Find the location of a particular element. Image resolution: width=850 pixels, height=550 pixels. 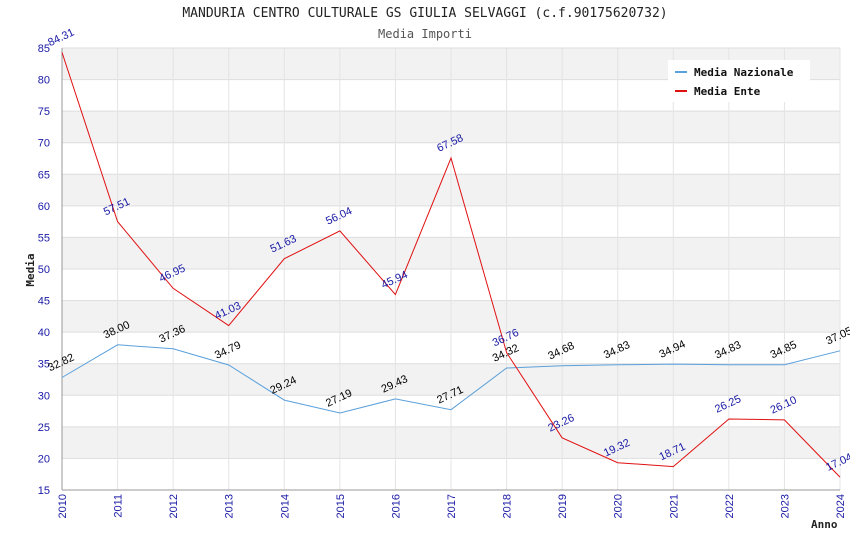

y-tick-label: 75 is located at coordinates (44, 112).